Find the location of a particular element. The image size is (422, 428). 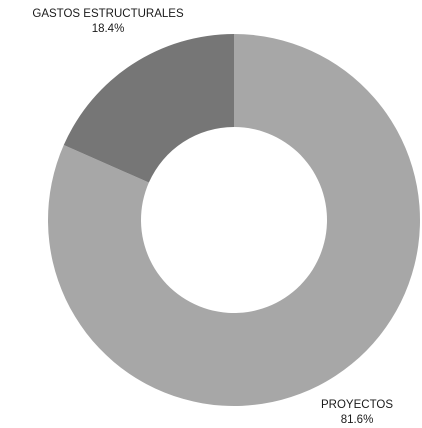

donut-slice-gastos-estructurales is located at coordinates (149, 108).